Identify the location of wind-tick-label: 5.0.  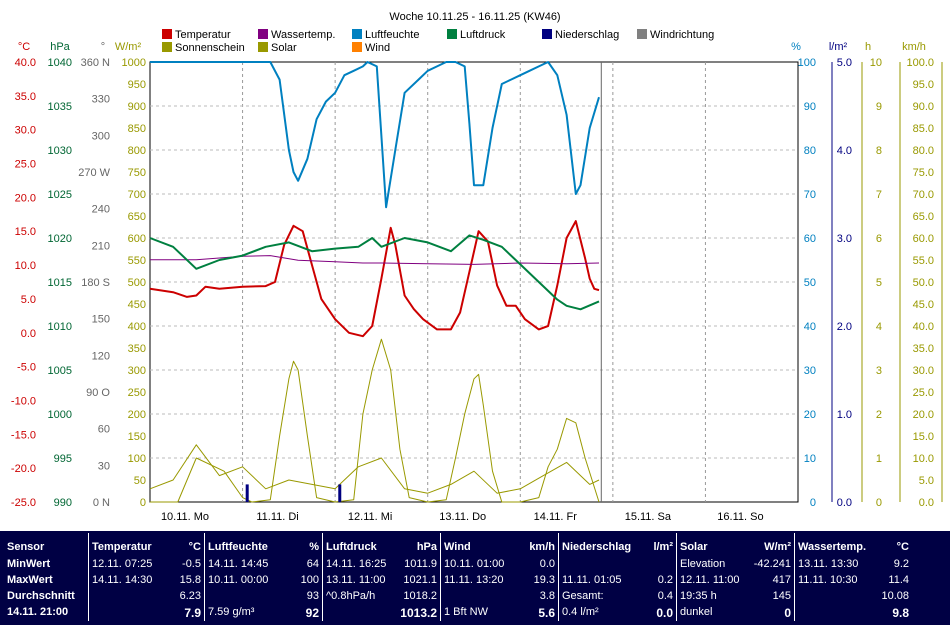
(926, 481).